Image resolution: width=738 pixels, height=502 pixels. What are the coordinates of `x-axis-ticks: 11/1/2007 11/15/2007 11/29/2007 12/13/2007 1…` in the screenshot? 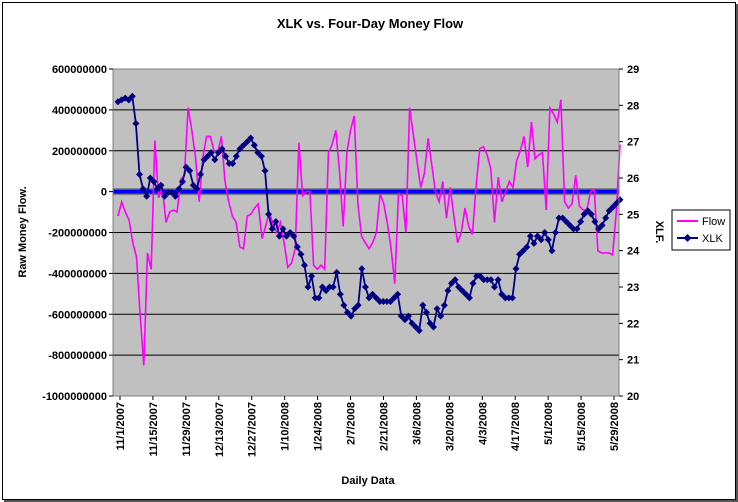 It's located at (368, 426).